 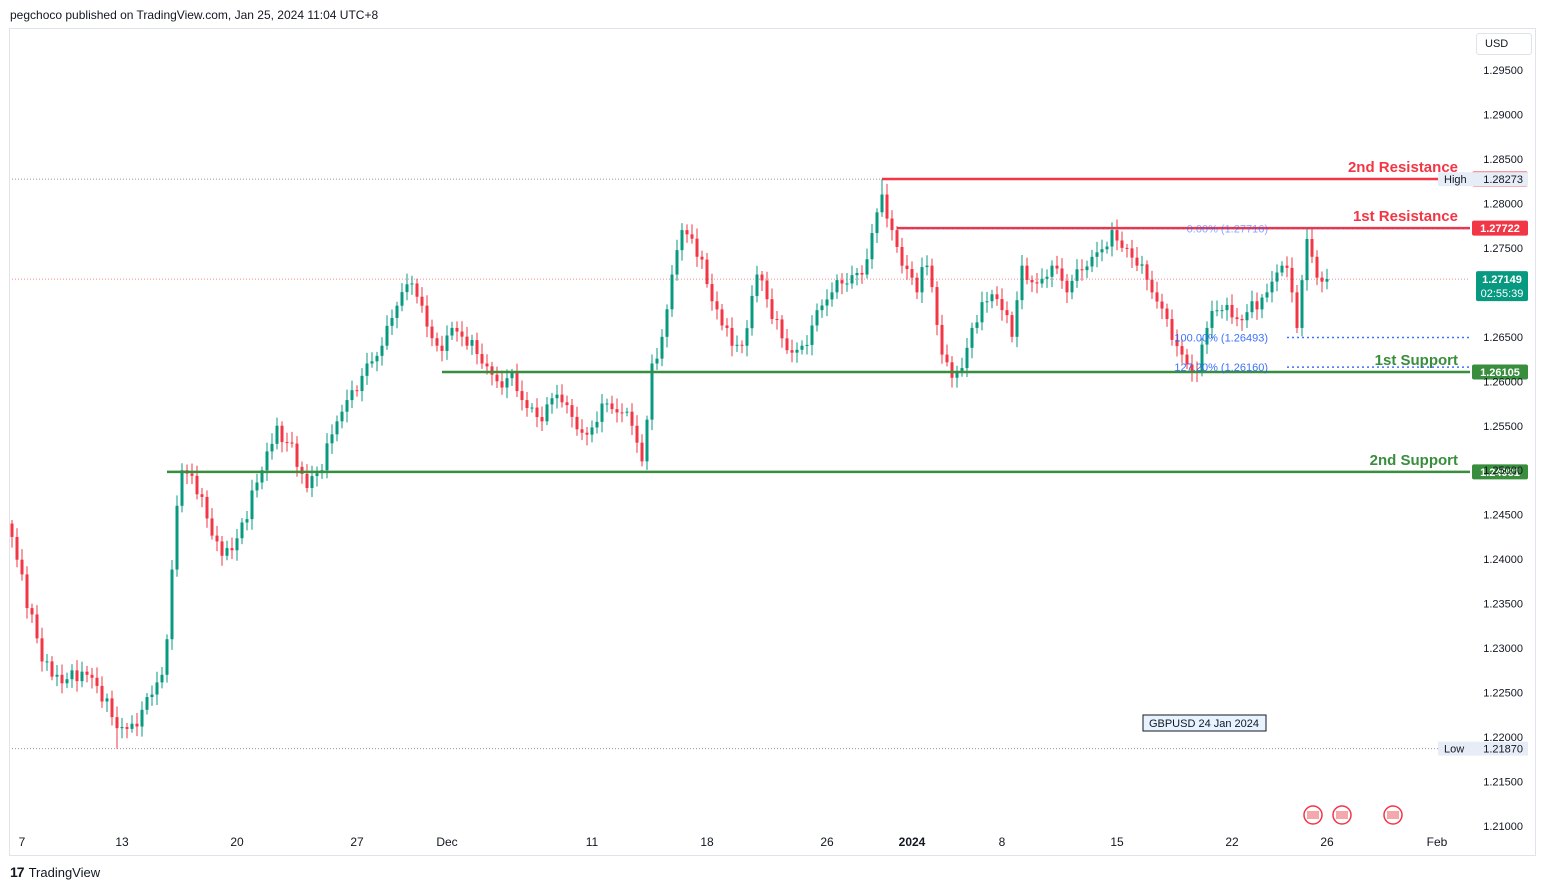 I want to click on brand-name: TradingView, so click(x=64, y=872).